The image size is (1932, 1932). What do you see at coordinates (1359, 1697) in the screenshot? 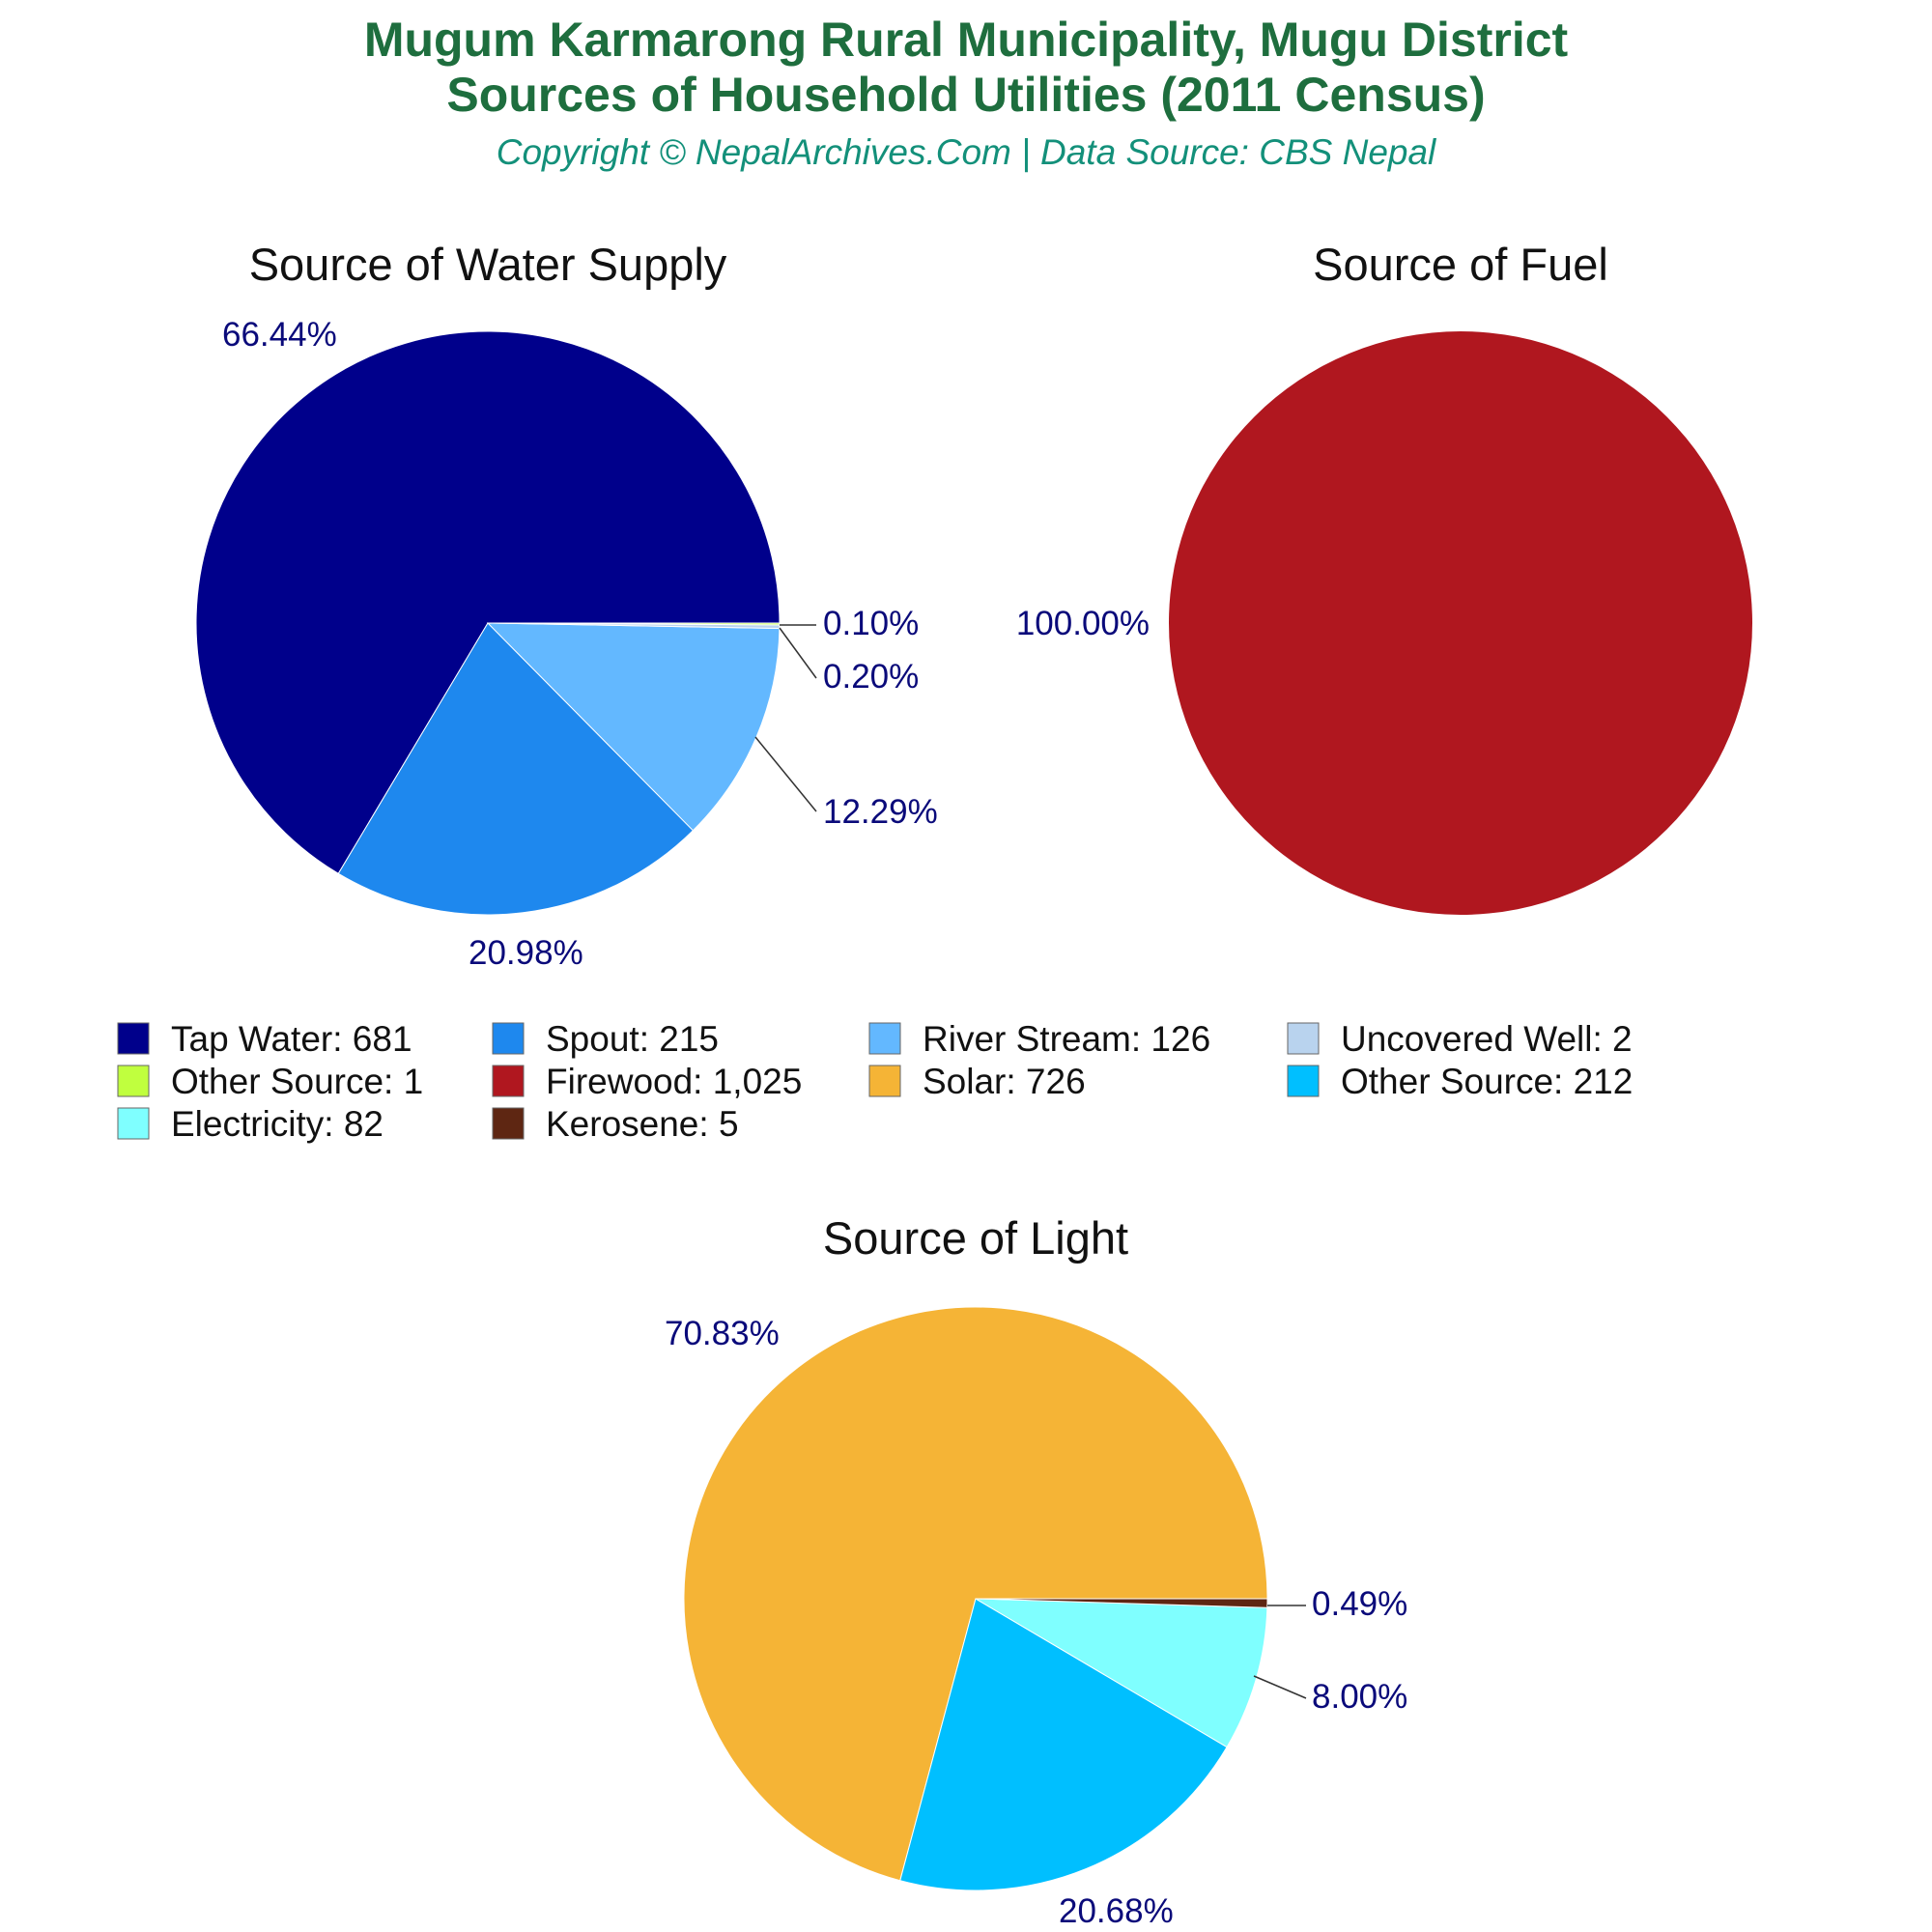
I see `pie-percent-label: 8.00%` at bounding box center [1359, 1697].